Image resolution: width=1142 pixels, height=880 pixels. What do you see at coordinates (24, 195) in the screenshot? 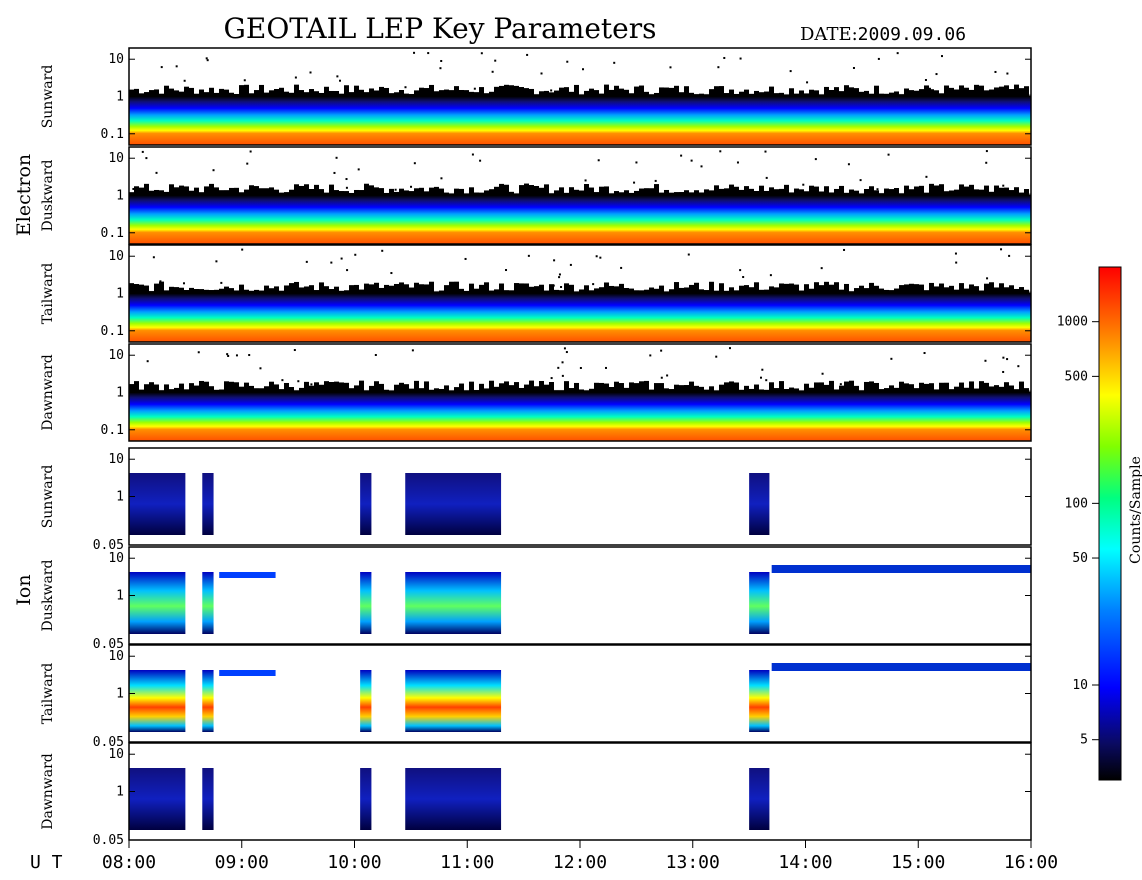
I see `group-label-electron: Electron` at bounding box center [24, 195].